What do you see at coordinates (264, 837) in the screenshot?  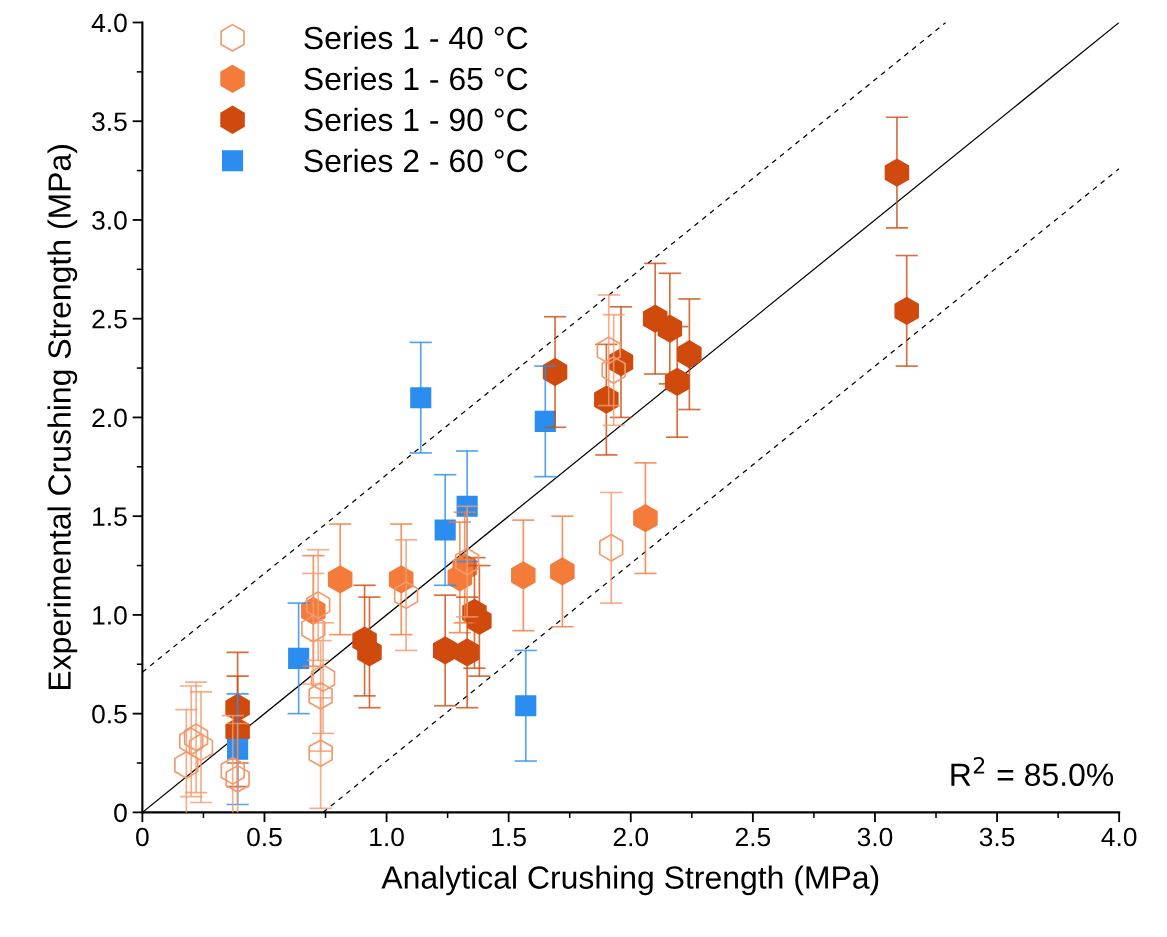 I see `x-tick-label: 0.5` at bounding box center [264, 837].